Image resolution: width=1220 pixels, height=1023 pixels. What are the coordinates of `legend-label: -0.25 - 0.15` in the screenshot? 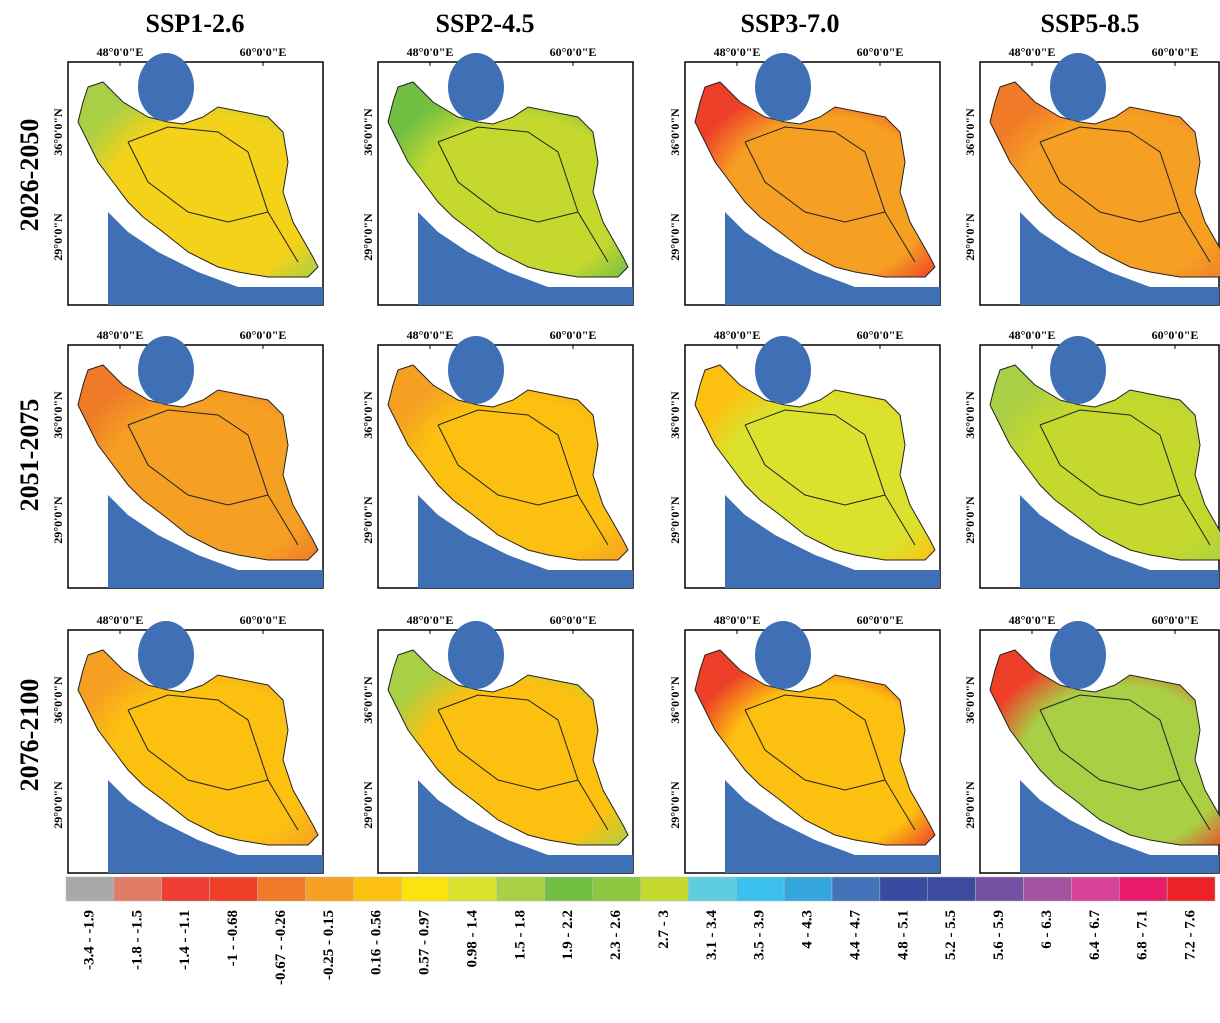 It's located at (329, 945).